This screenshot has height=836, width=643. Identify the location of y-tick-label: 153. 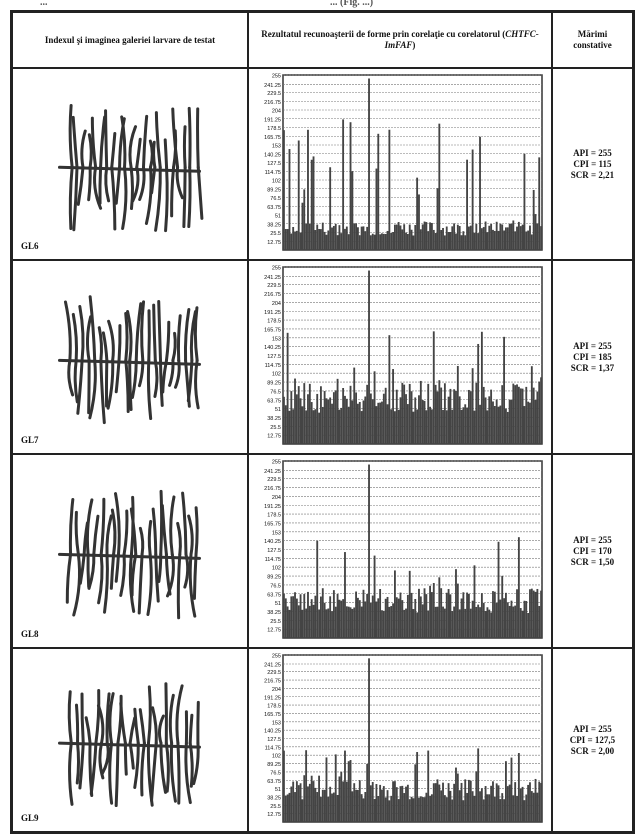
(276, 533).